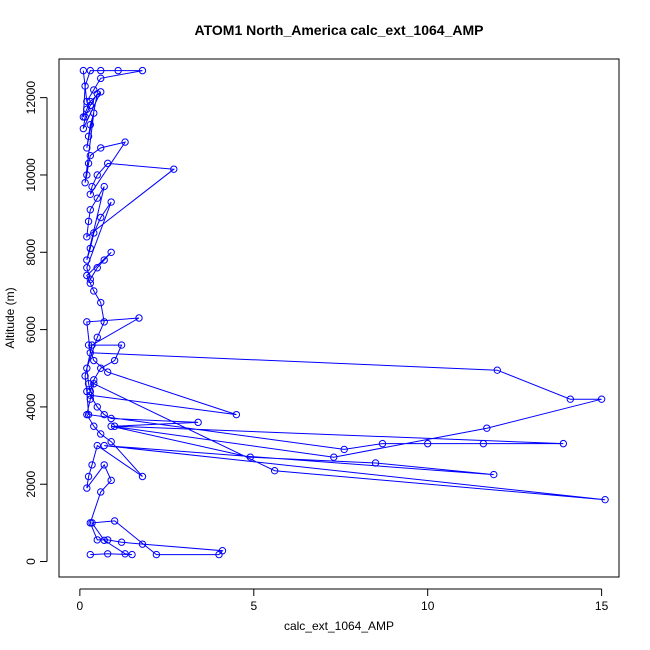 The height and width of the screenshot is (650, 650). What do you see at coordinates (31, 252) in the screenshot?
I see `y-tick-label: 8000` at bounding box center [31, 252].